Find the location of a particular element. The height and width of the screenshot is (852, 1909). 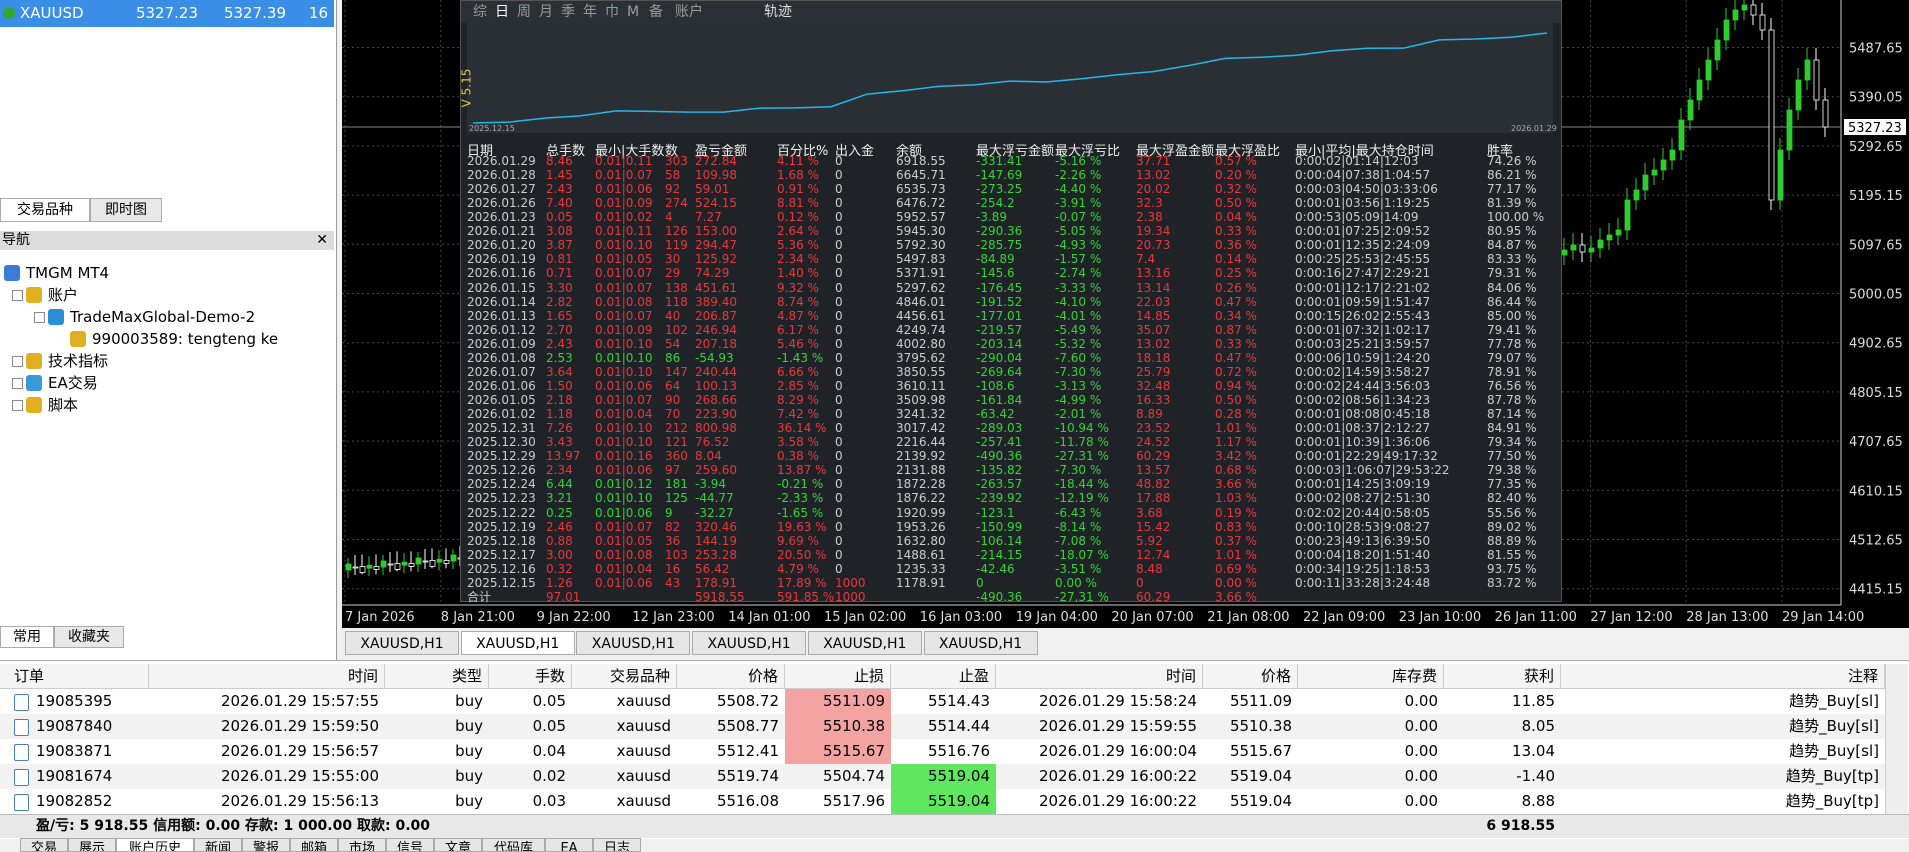

order-cell: 2026.01.29 15:55:00 is located at coordinates (299, 776).